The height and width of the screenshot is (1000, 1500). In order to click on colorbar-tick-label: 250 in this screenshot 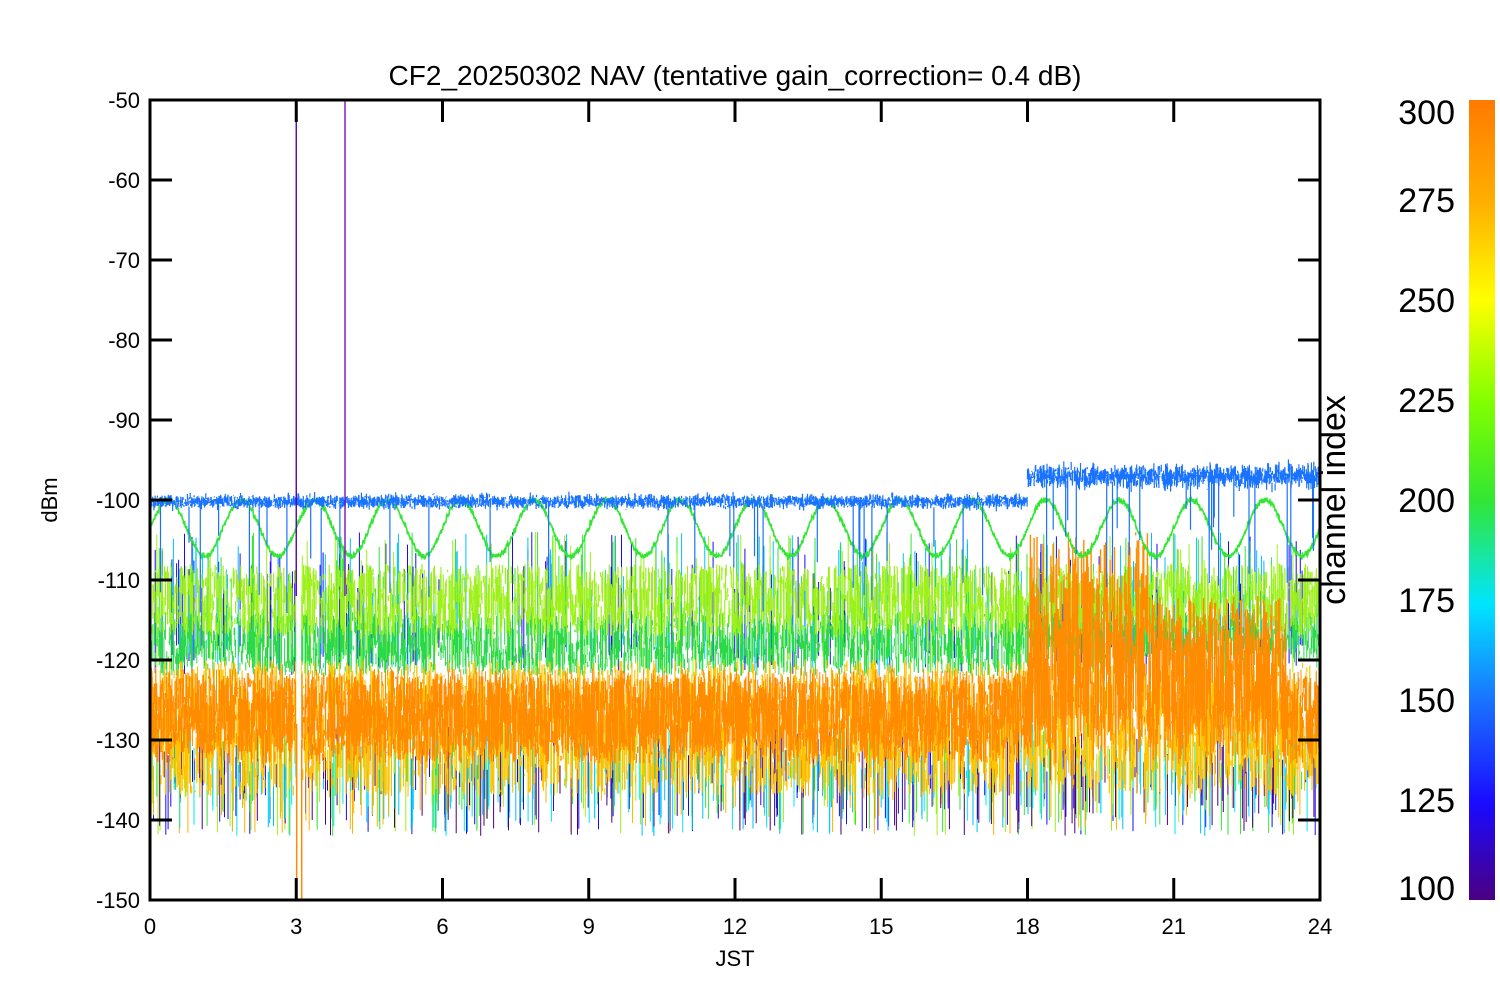, I will do `click(1426, 301)`.